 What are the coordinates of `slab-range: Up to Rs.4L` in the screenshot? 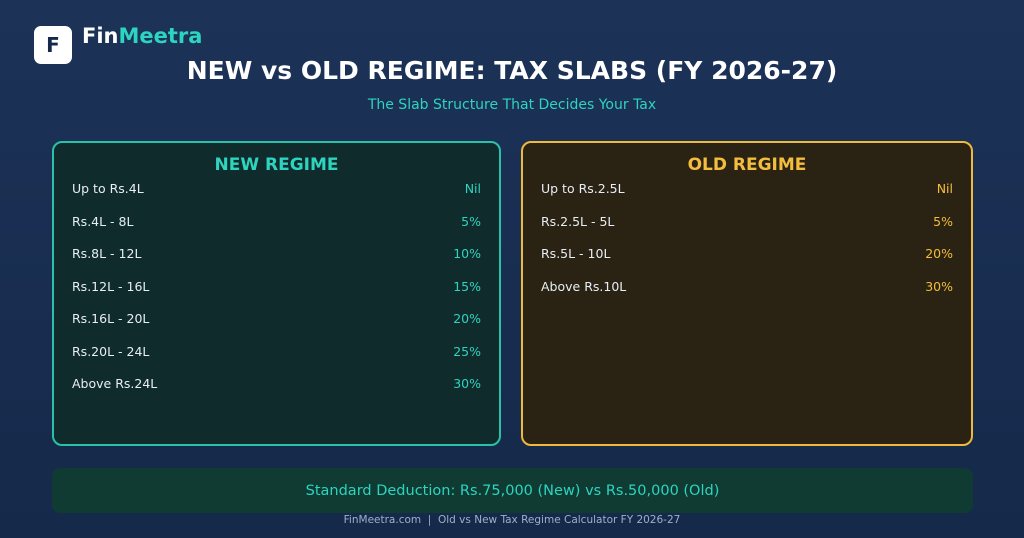 It's located at (108, 188).